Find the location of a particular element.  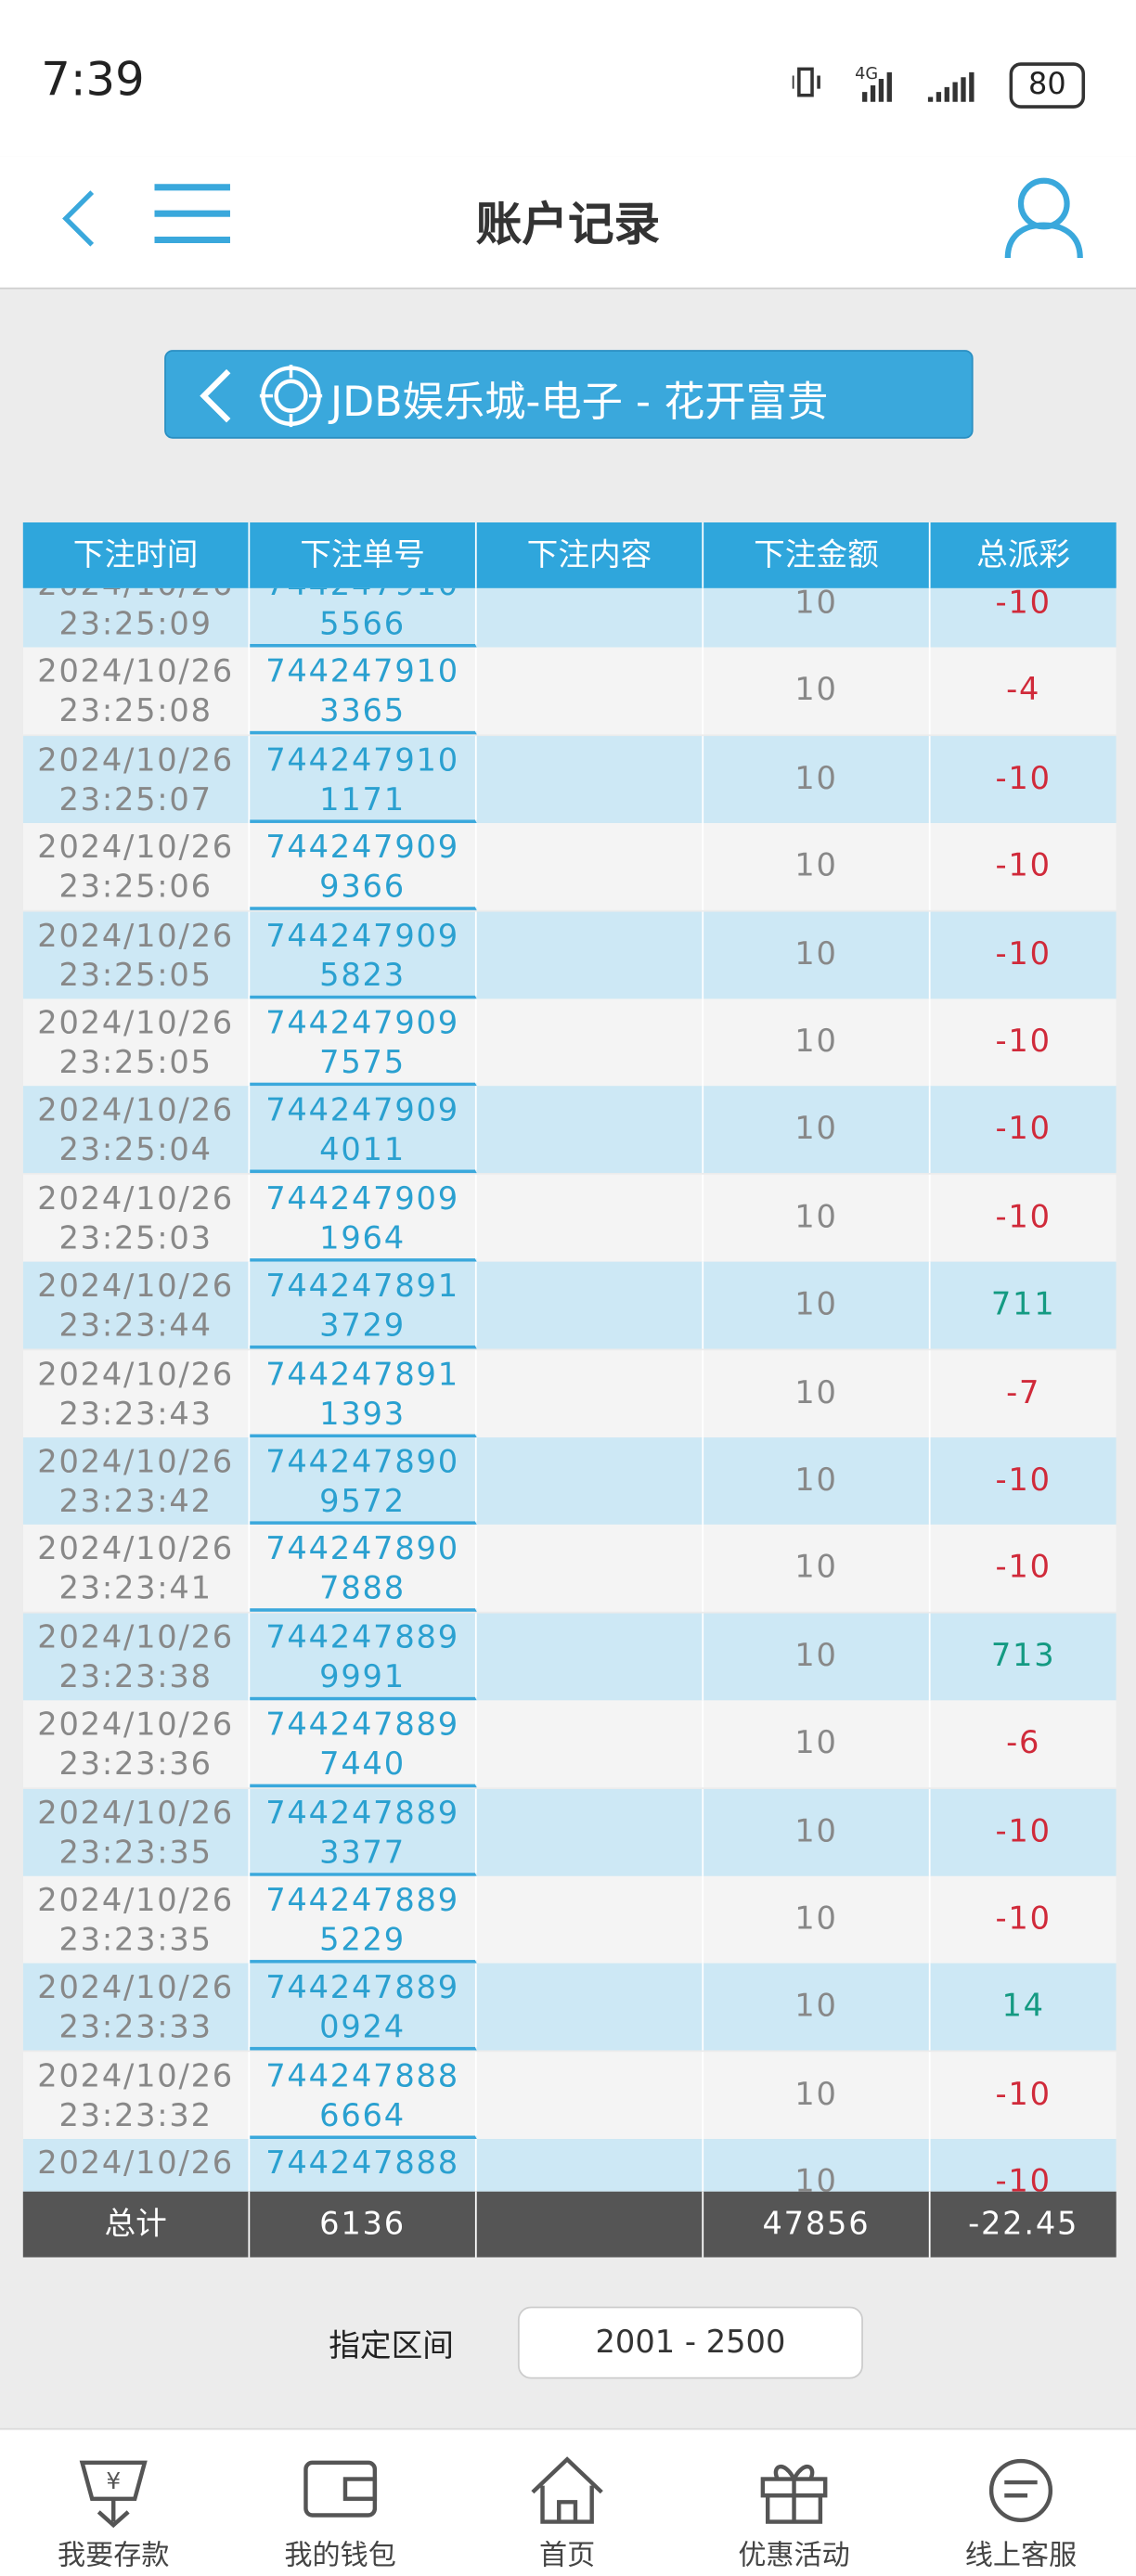

order-number: 5566 is located at coordinates (362, 624).